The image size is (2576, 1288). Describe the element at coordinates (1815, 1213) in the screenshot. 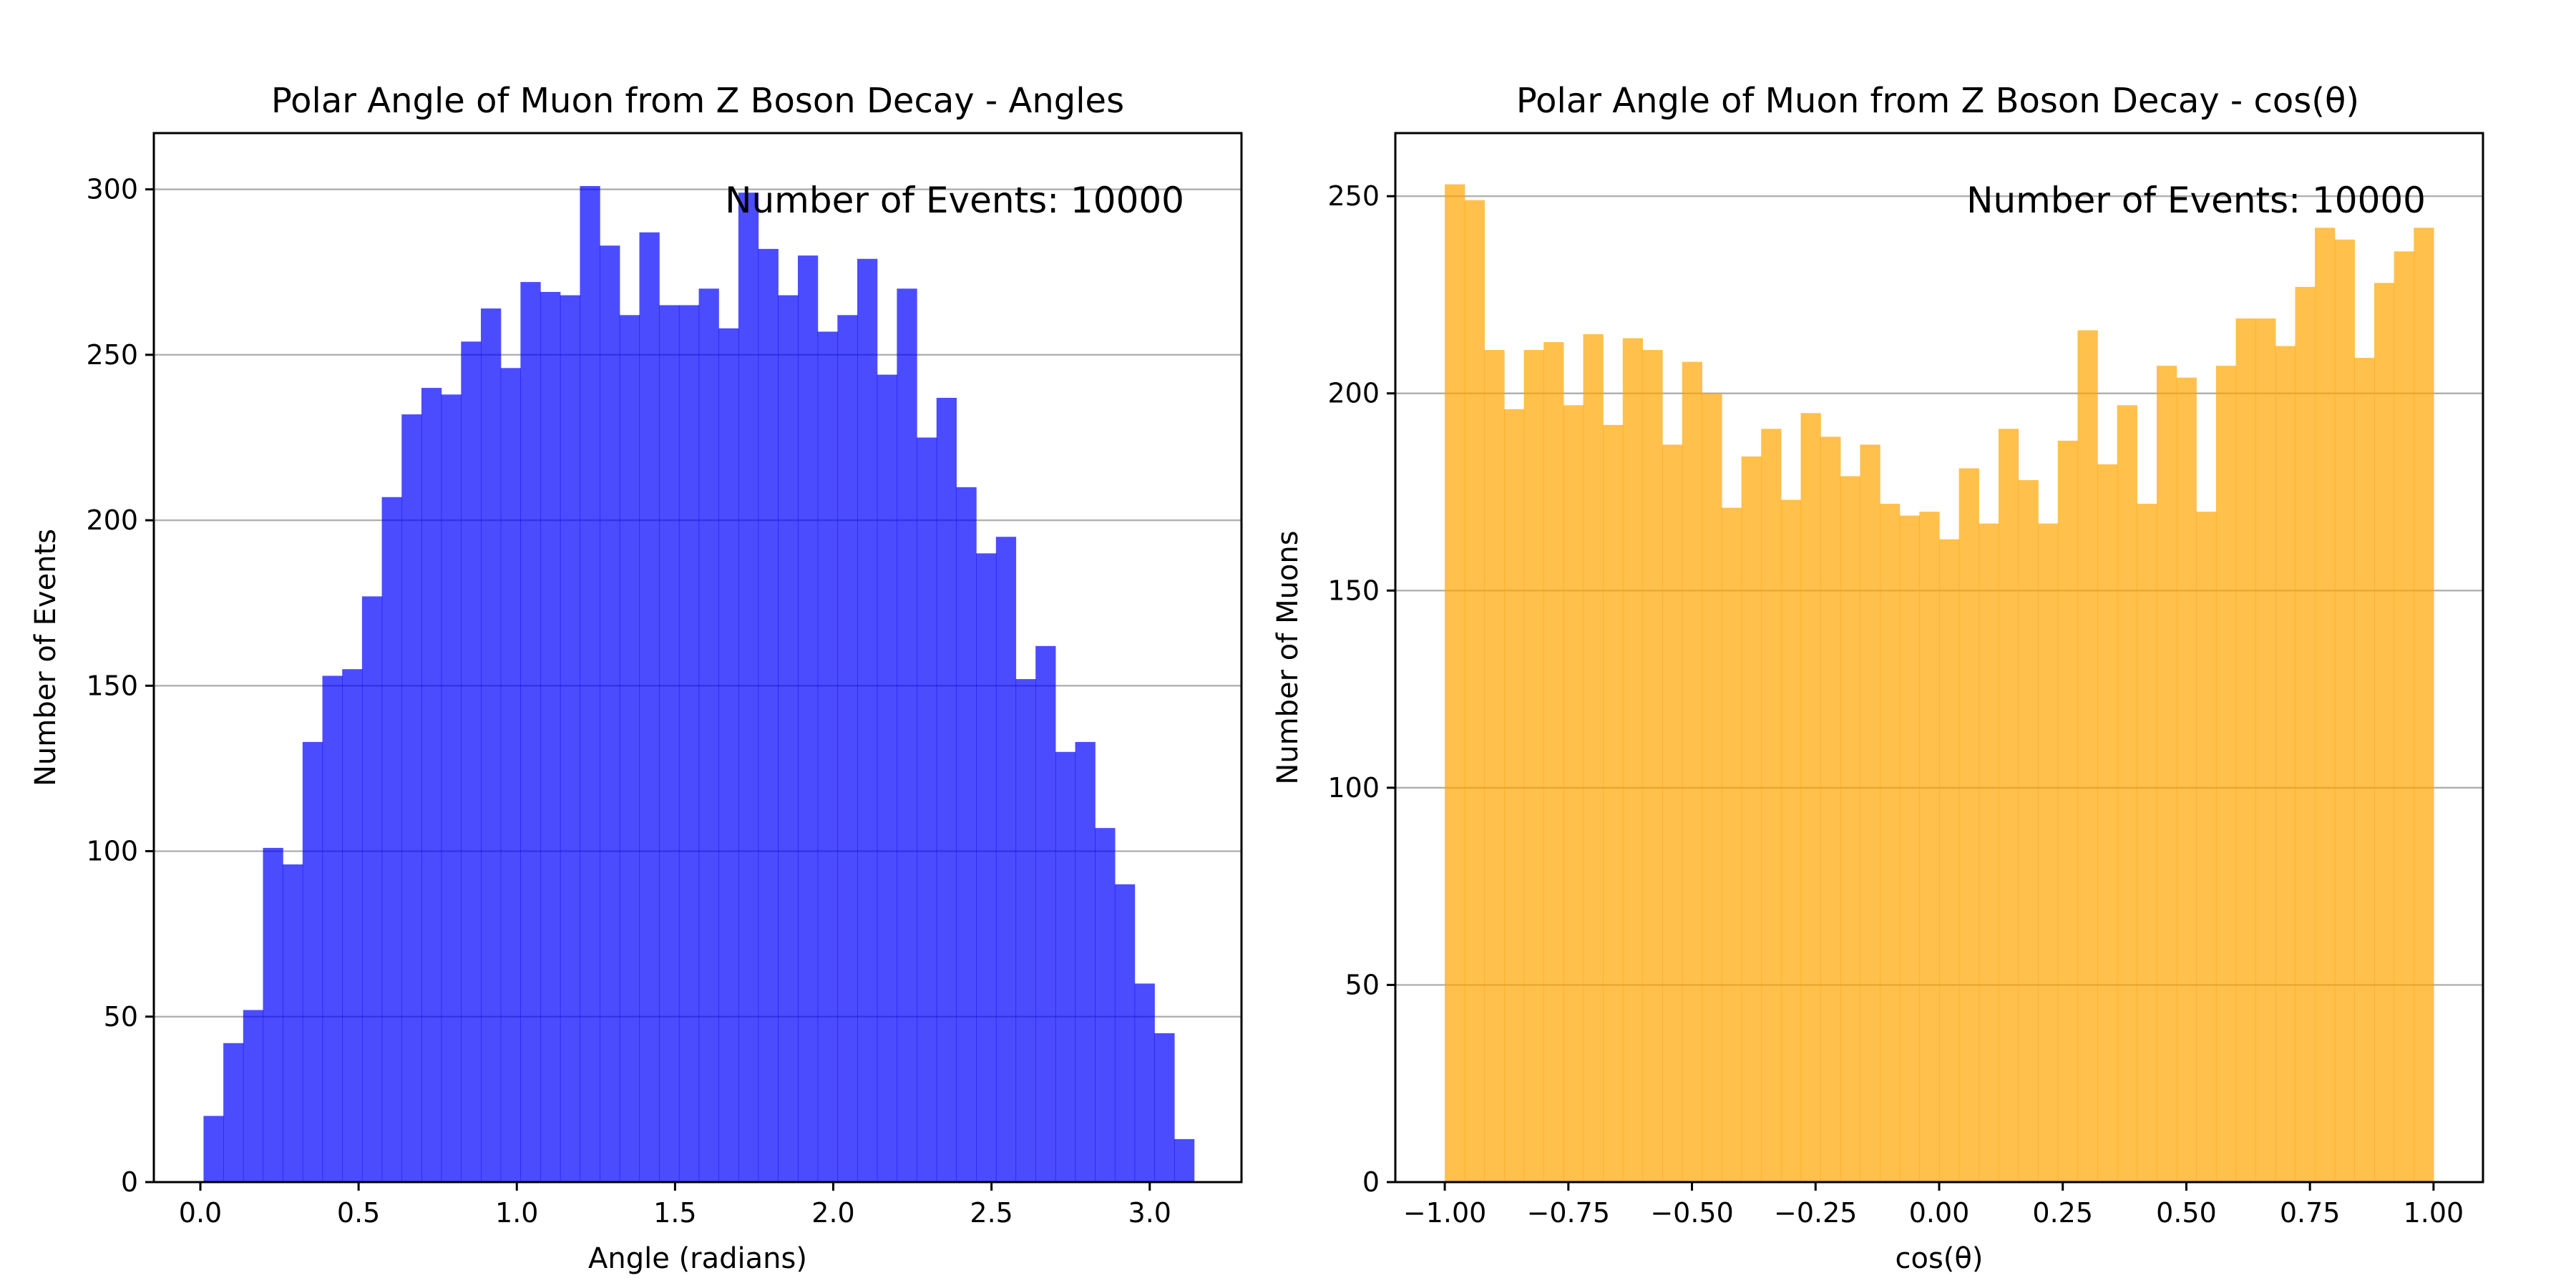

I see `cos-x-tick-label: −0.25` at that location.